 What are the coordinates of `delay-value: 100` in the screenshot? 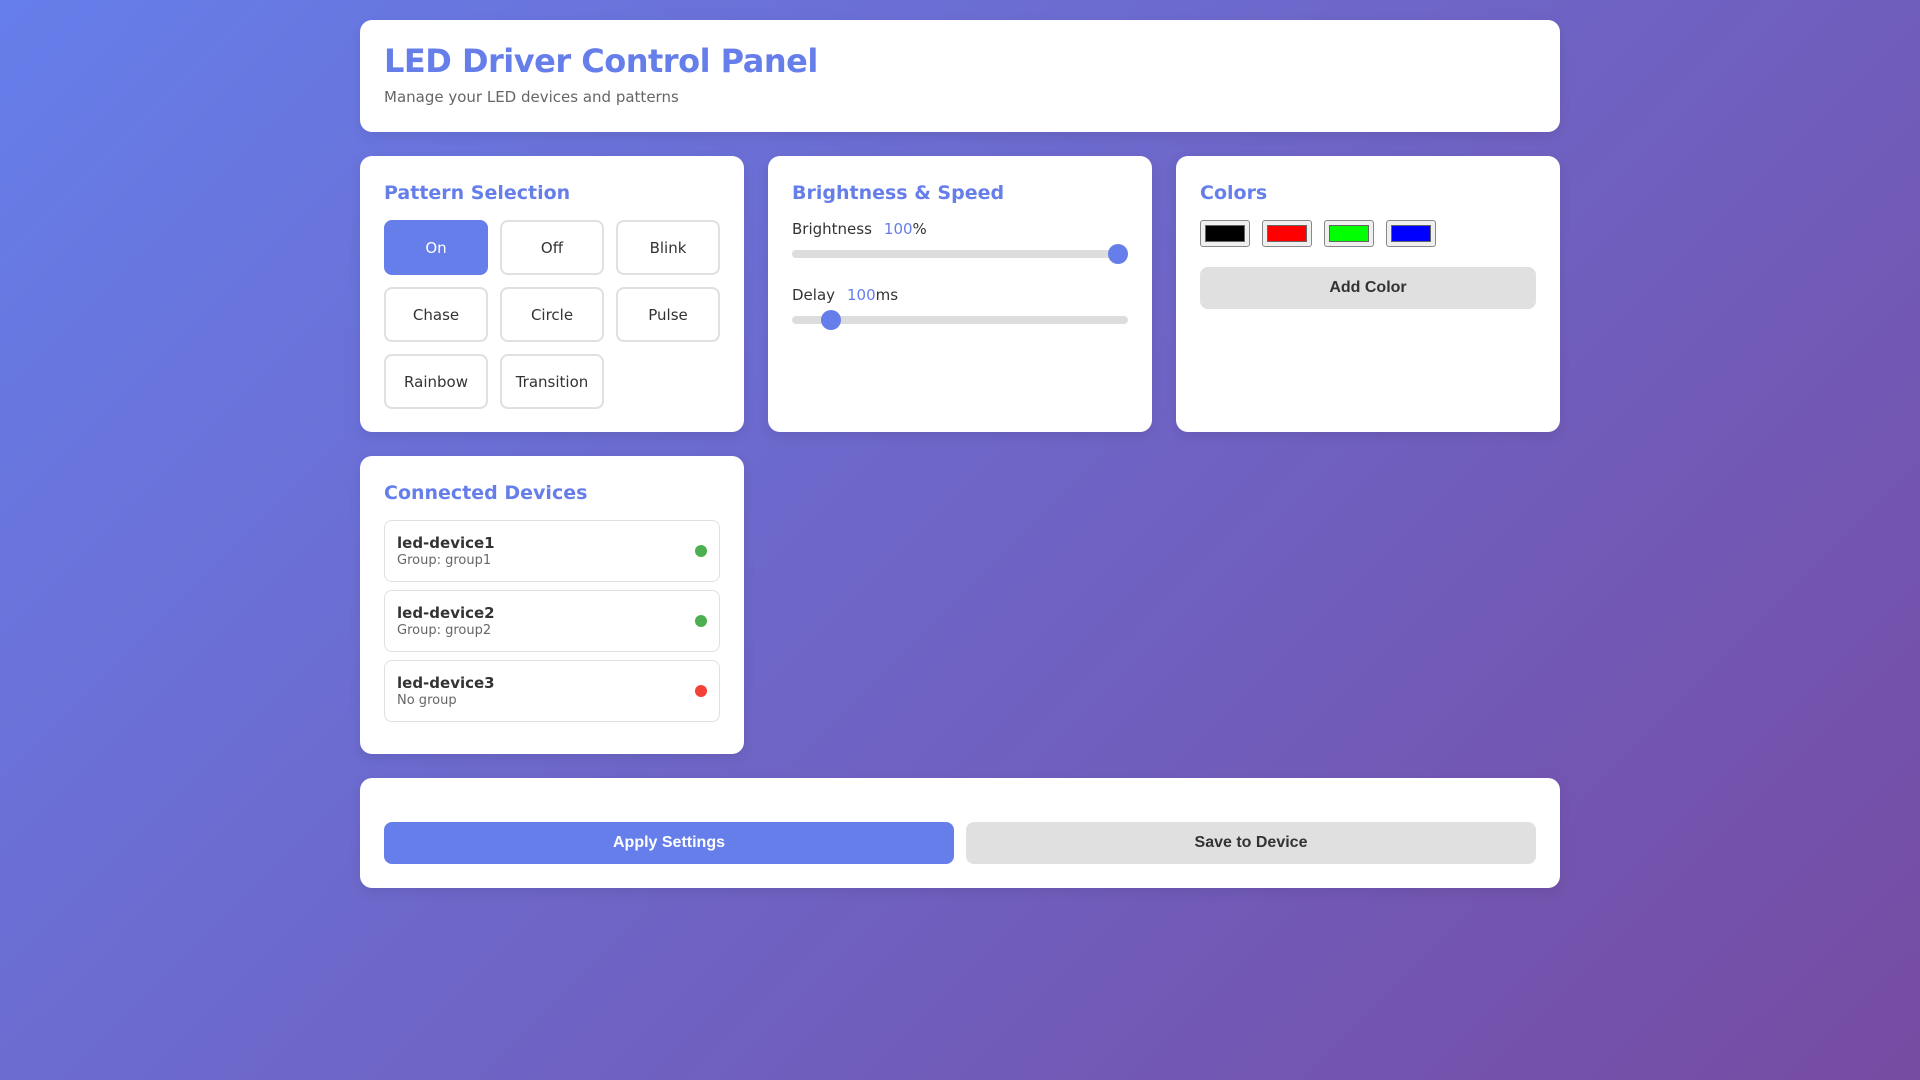 It's located at (861, 295).